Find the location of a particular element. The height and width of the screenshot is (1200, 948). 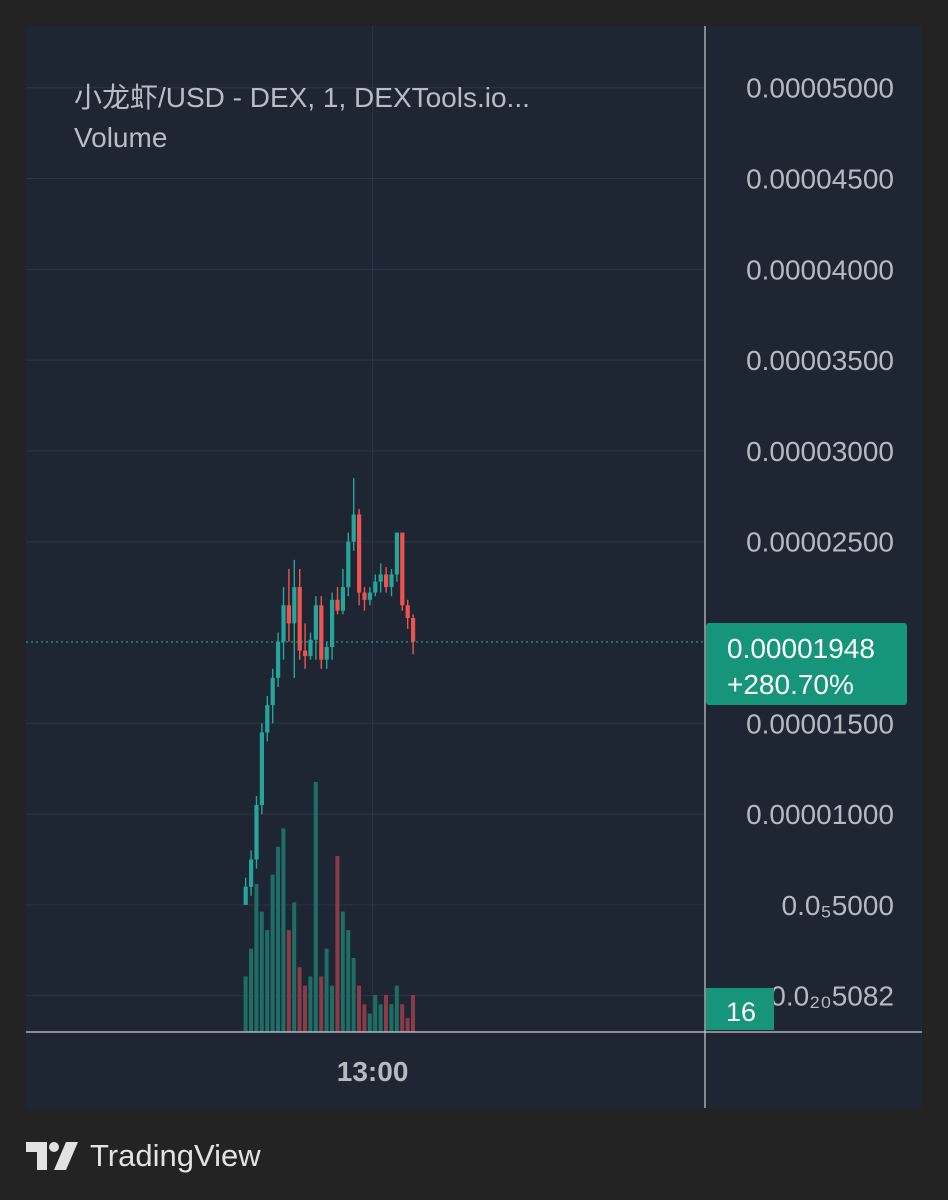

x-tick-label: 13:00 is located at coordinates (373, 1071).